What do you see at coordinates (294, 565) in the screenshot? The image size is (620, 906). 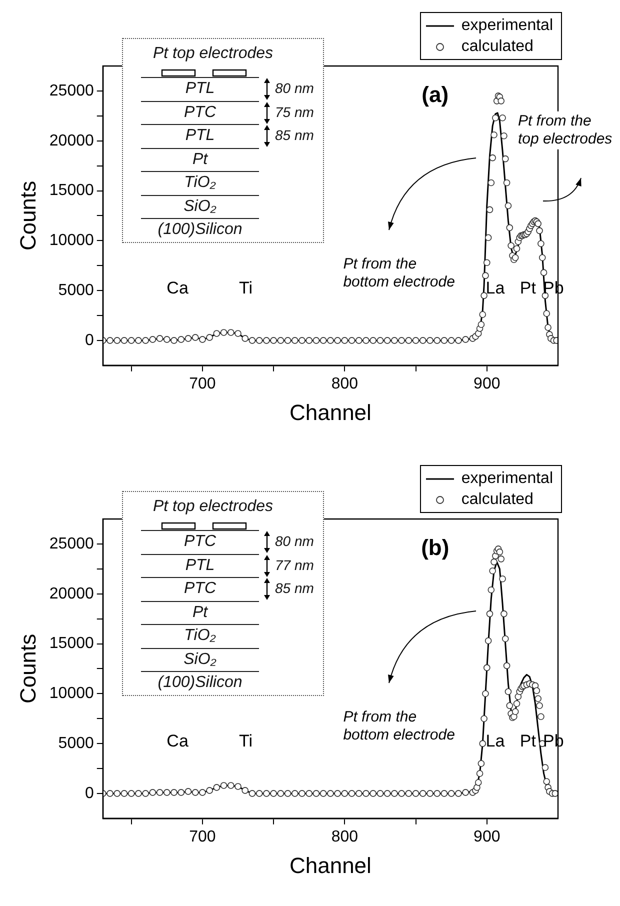 I see `annotation: 77 nm` at bounding box center [294, 565].